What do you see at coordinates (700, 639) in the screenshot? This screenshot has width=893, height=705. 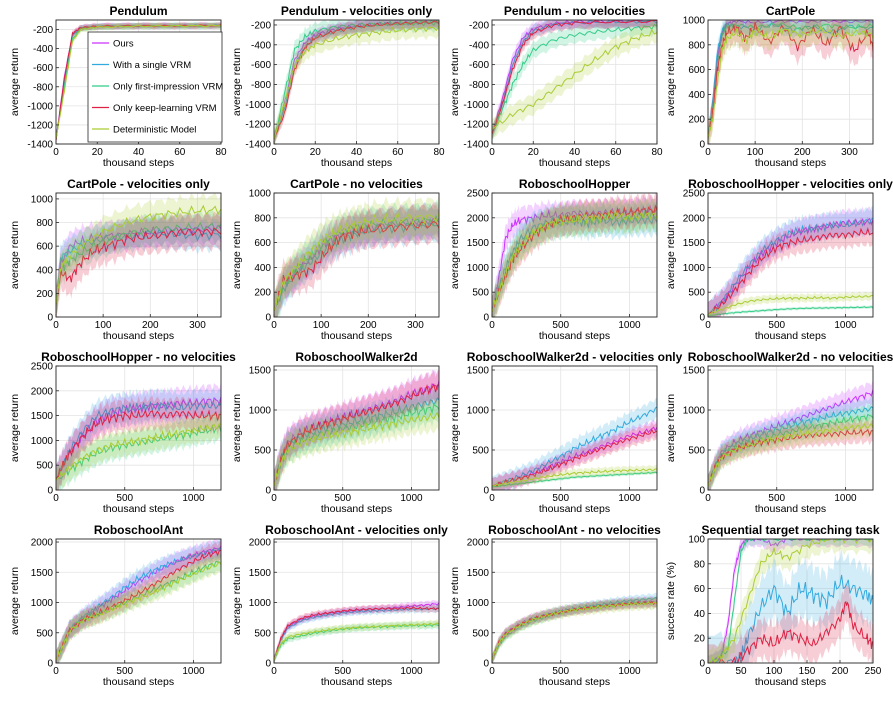 I see `y-tick-label: 20` at bounding box center [700, 639].